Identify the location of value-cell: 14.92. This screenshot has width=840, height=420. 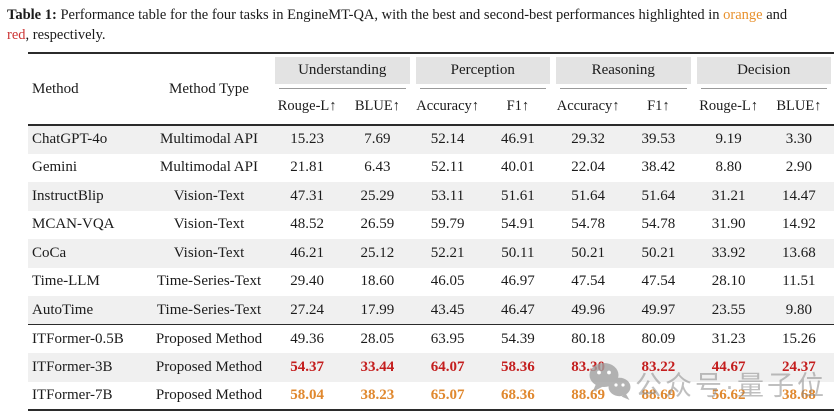
(799, 224).